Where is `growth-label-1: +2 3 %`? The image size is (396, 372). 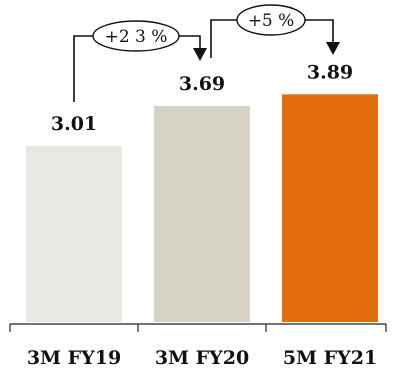
growth-label-1: +2 3 % is located at coordinates (136, 37).